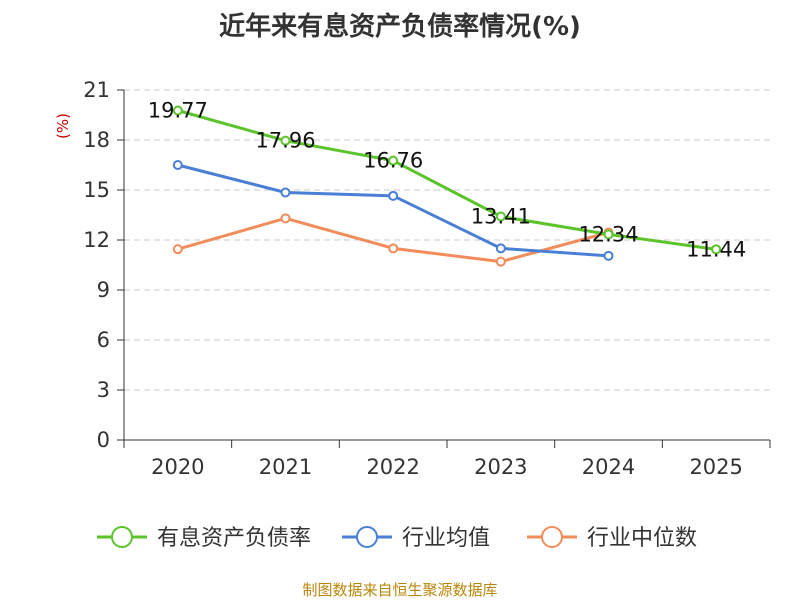  Describe the element at coordinates (715, 467) in the screenshot. I see `x-tick-label: 2025` at that location.